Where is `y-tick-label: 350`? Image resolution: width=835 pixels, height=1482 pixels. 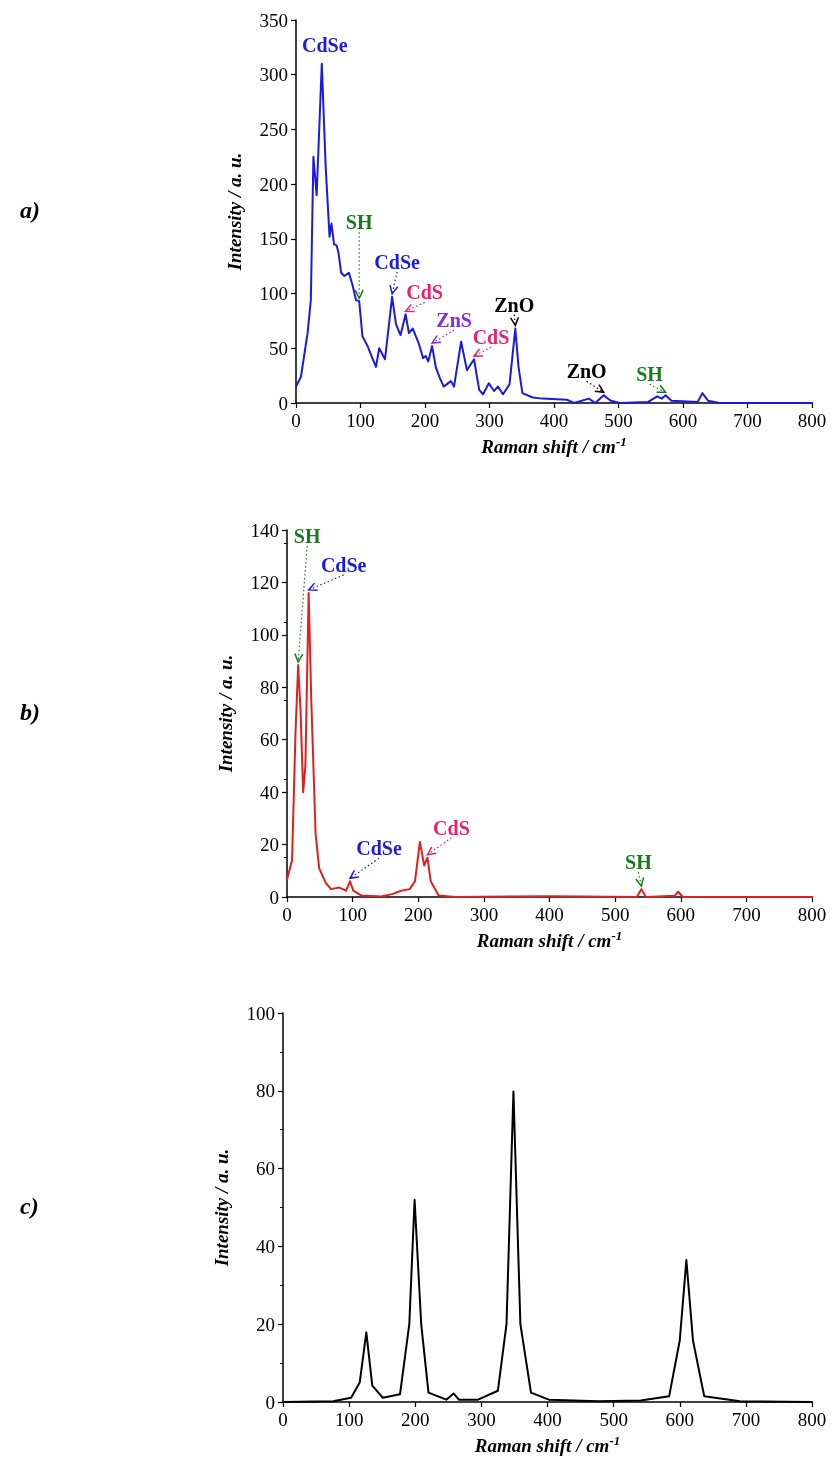 y-tick-label: 350 is located at coordinates (273, 20).